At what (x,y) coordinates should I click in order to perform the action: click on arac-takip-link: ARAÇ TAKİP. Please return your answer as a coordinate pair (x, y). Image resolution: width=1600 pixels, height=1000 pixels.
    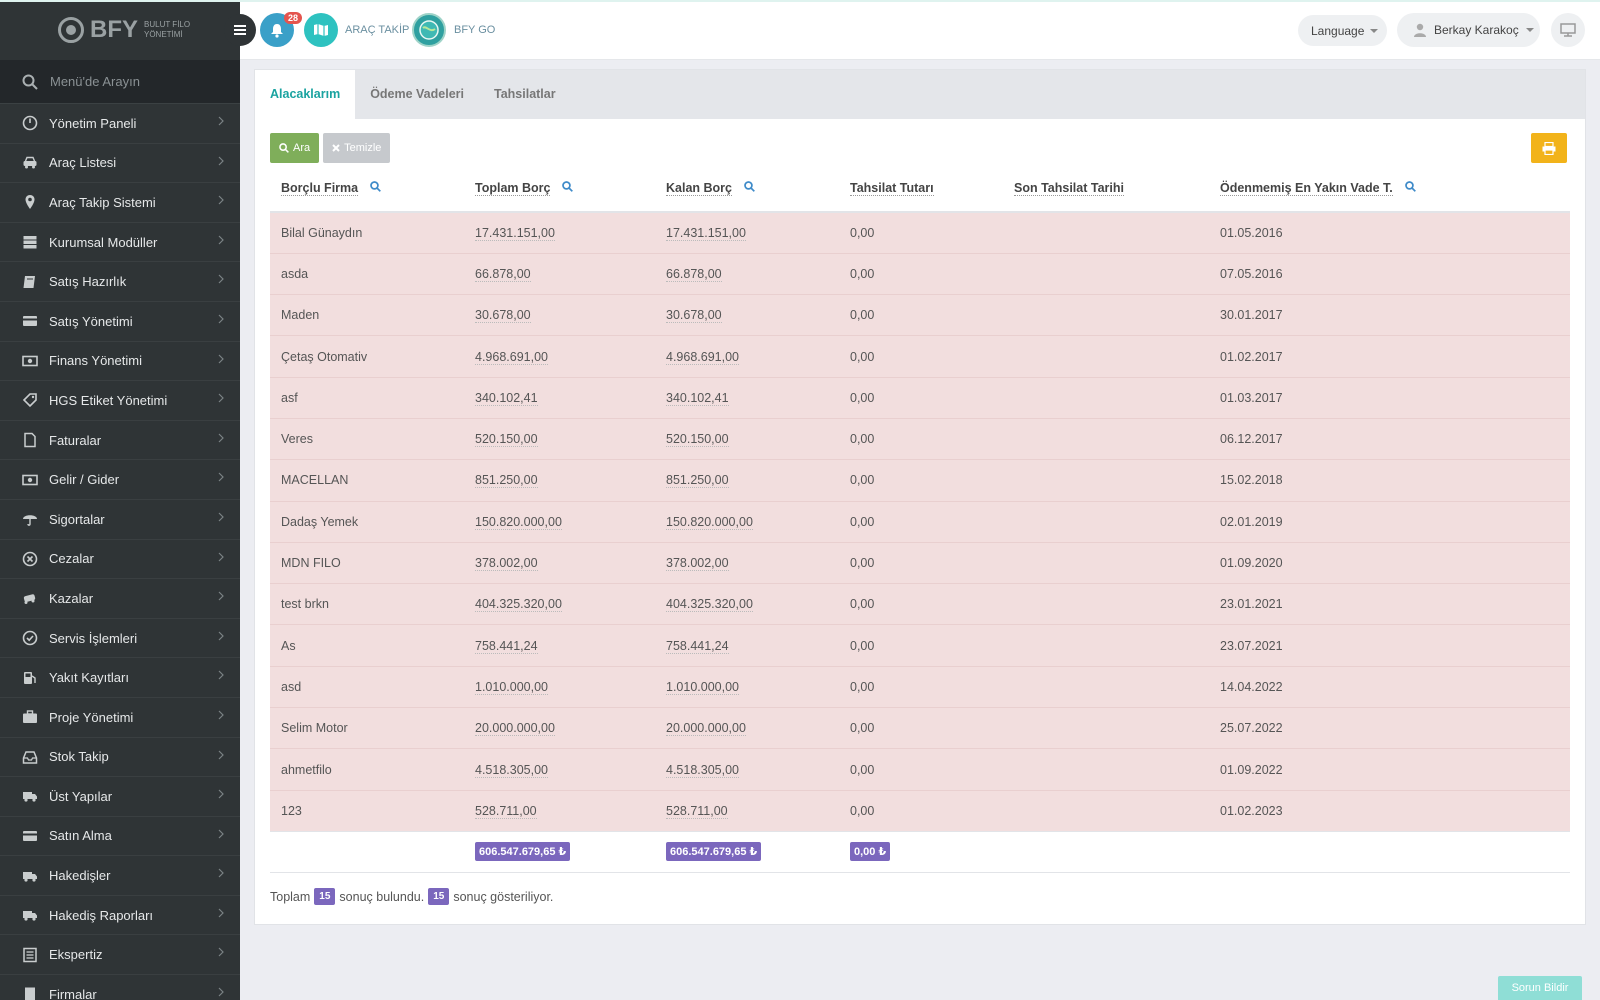
    Looking at the image, I should click on (377, 30).